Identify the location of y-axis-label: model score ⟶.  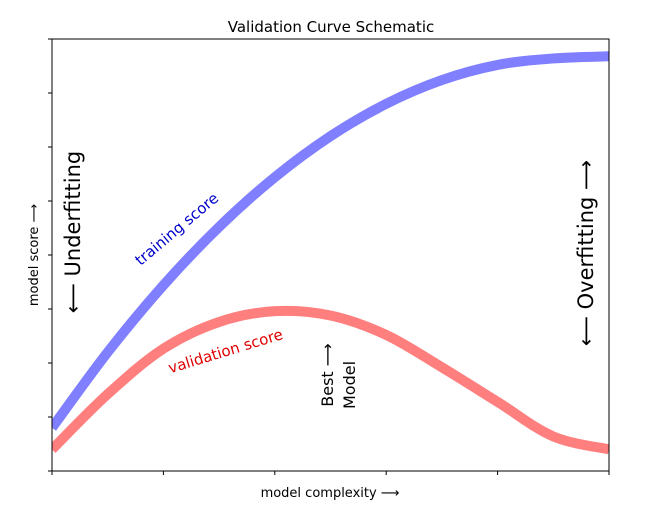
(34, 255).